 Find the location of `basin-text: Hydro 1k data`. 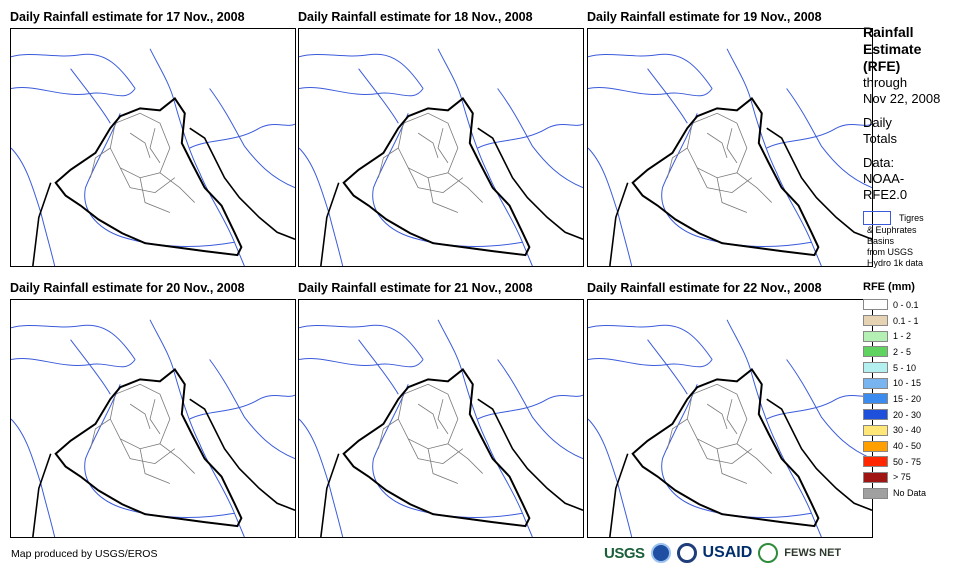

basin-text: Hydro 1k data is located at coordinates (895, 263).